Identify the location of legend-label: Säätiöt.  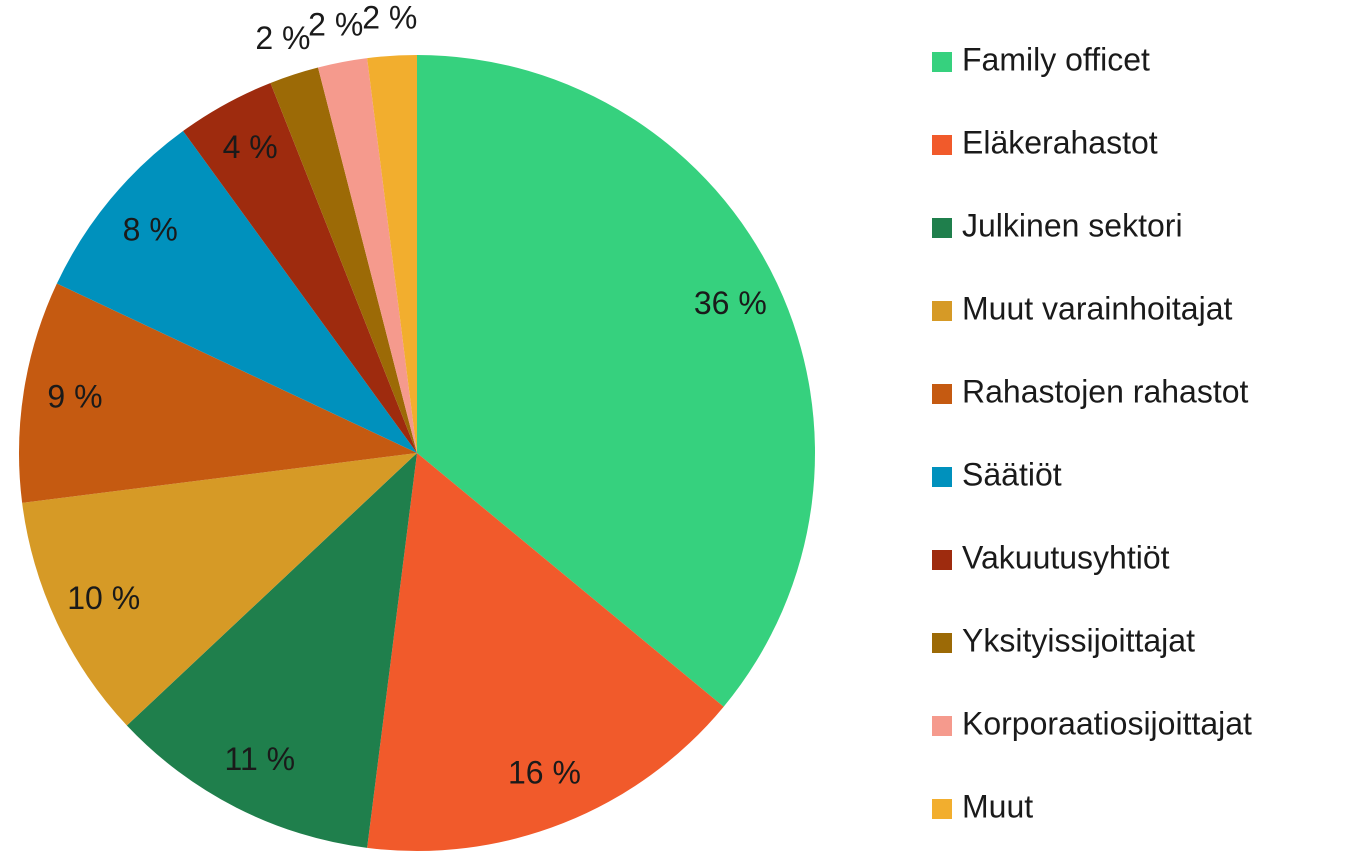
(1012, 474).